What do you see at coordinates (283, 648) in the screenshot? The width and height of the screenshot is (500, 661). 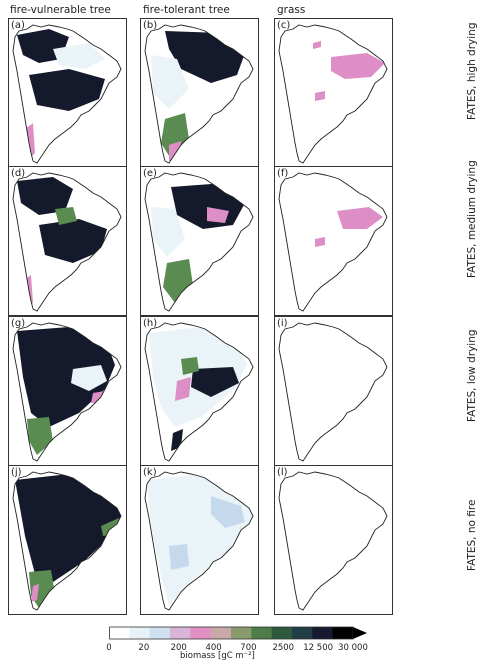 I see `colorbar-tick-label: 2500` at bounding box center [283, 648].